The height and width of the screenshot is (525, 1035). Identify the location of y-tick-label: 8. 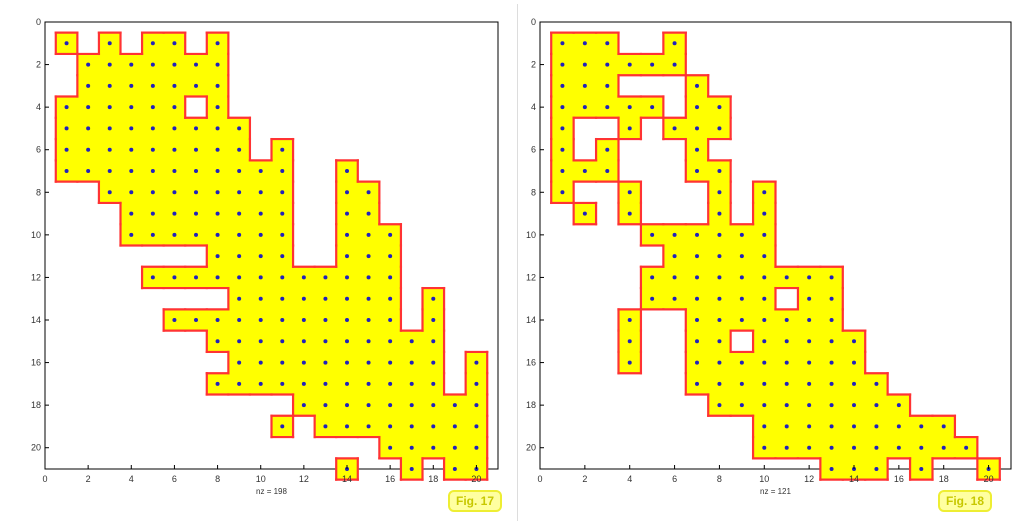
(38, 192).